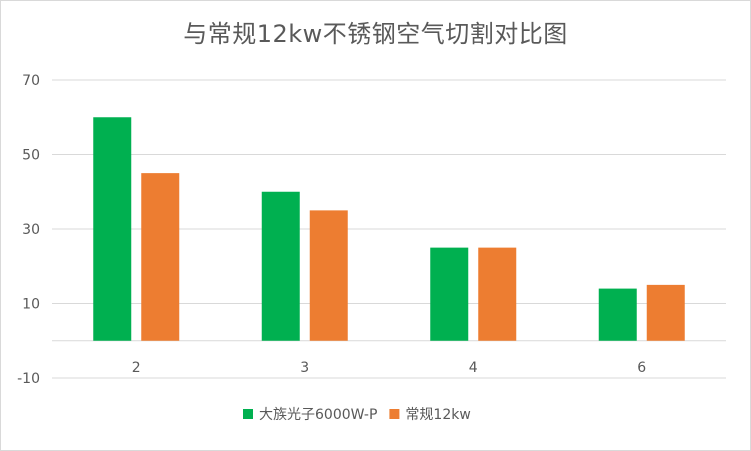 This screenshot has width=751, height=451. What do you see at coordinates (389, 368) in the screenshot?
I see `x-axis-ticks: 2 3 4 6` at bounding box center [389, 368].